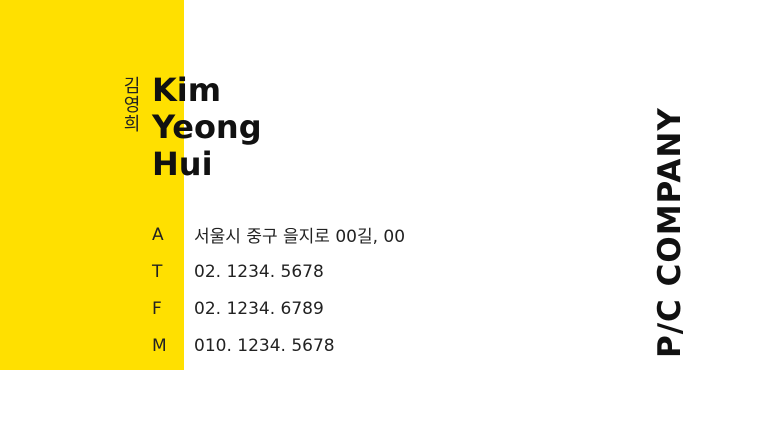 This screenshot has width=760, height=430. Describe the element at coordinates (300, 237) in the screenshot. I see `contact-value-address: 서울시 중구 을지로 00길, 00` at that location.